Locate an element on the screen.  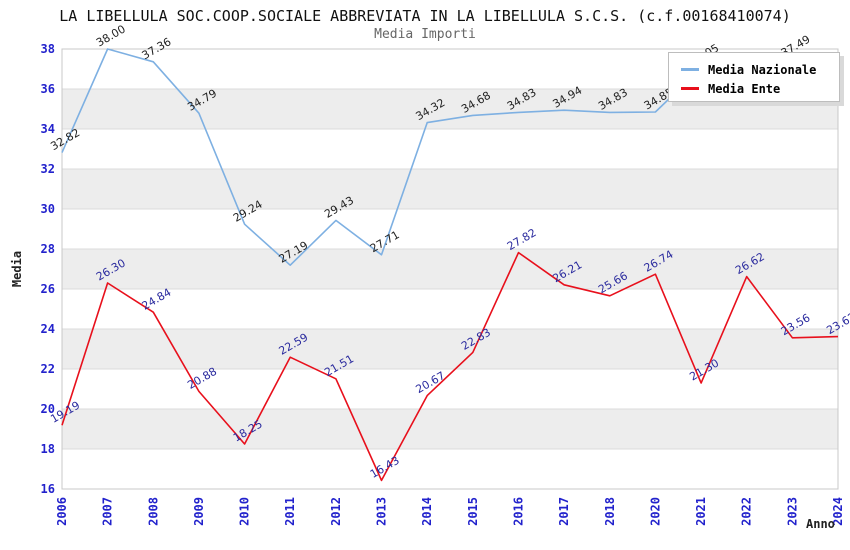
x-tick-label: 2023 is located at coordinates (792, 511).